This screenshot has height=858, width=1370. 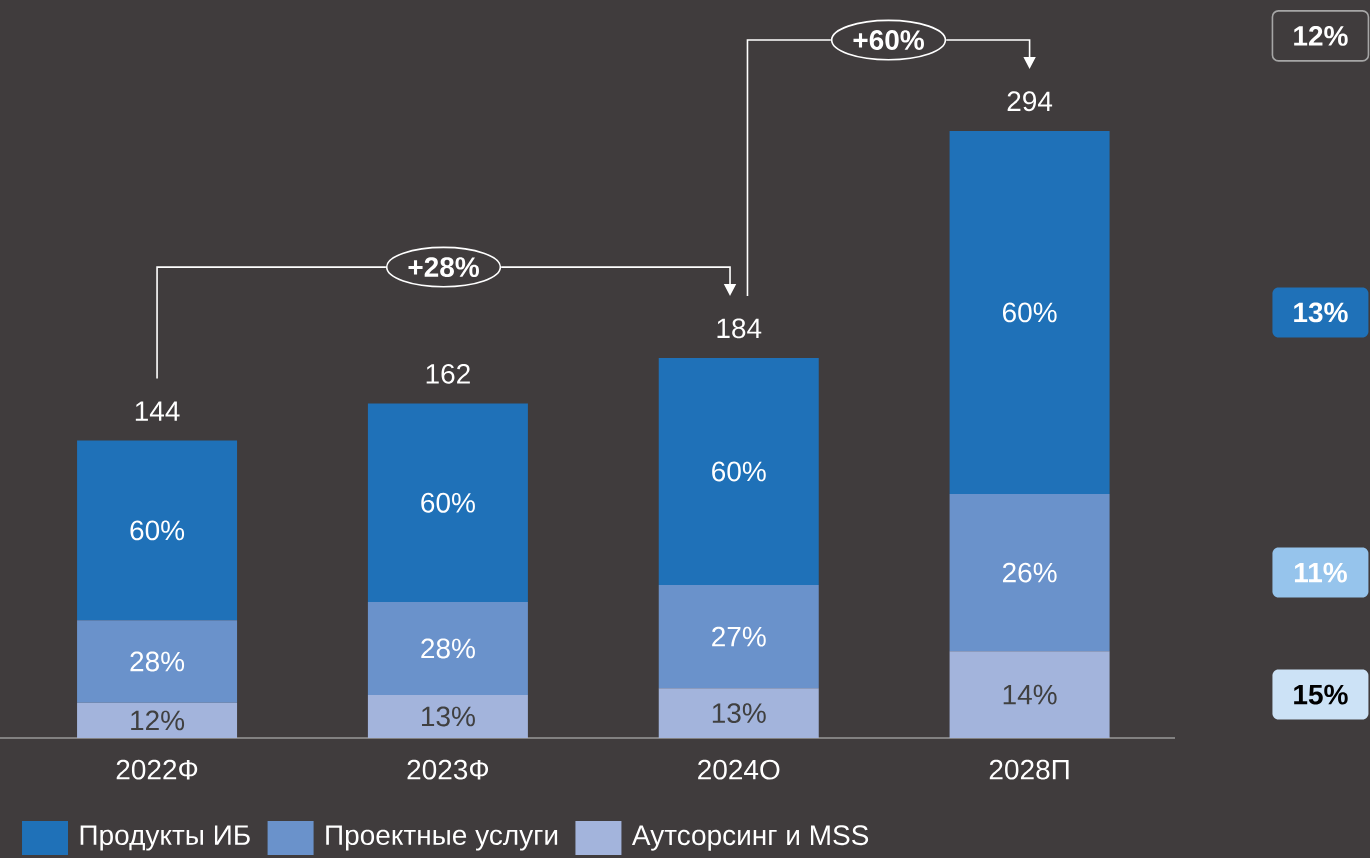 I want to click on x-tick-label: 2024О, so click(x=739, y=769).